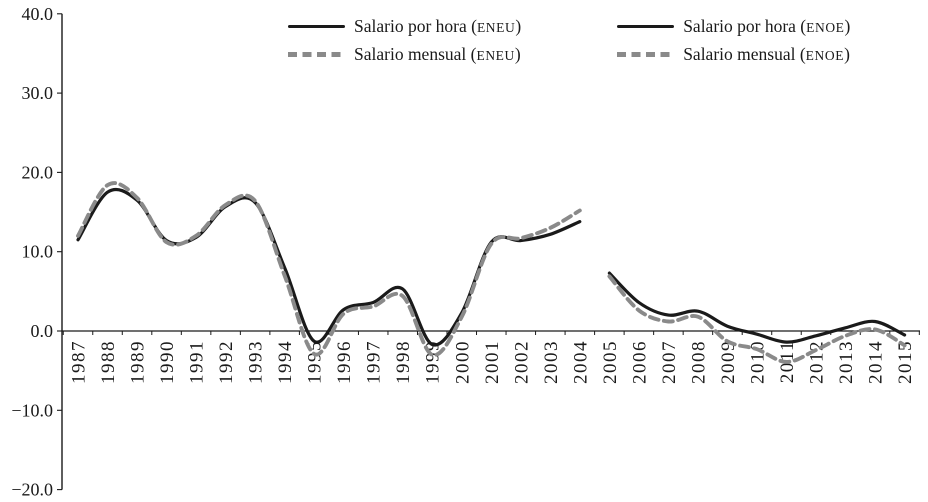 The width and height of the screenshot is (928, 502). What do you see at coordinates (38, 14) in the screenshot?
I see `y-tick-label: 40.0` at bounding box center [38, 14].